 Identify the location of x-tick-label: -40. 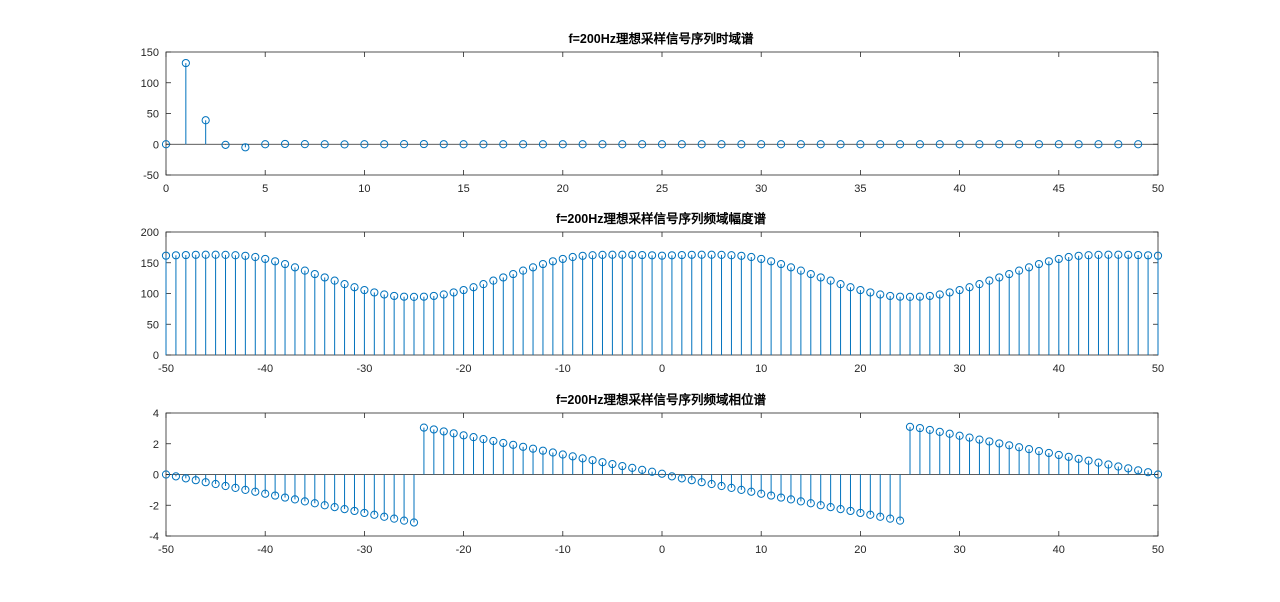
(265, 550).